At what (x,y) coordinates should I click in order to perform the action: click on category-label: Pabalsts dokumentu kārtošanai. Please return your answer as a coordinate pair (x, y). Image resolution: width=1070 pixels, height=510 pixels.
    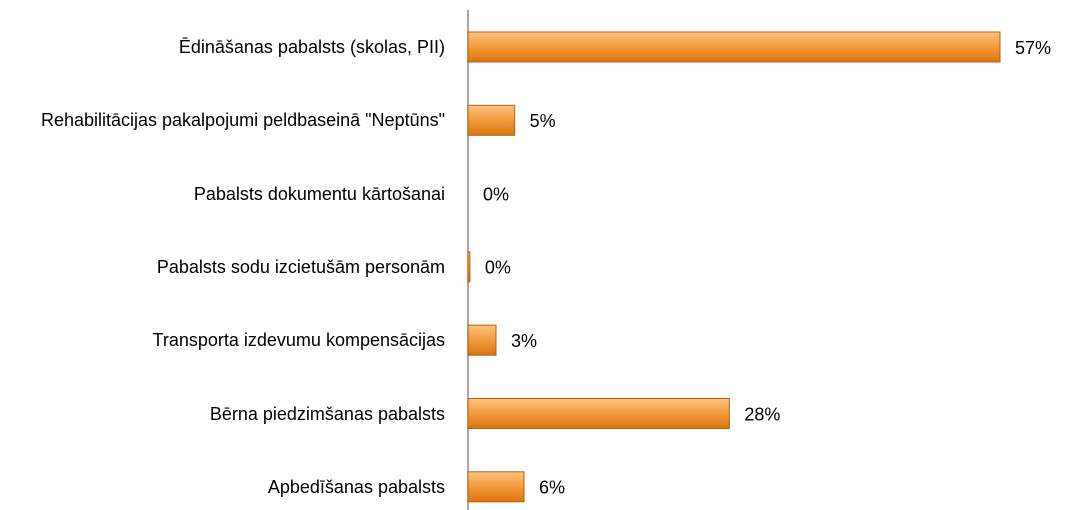
    Looking at the image, I should click on (225, 194).